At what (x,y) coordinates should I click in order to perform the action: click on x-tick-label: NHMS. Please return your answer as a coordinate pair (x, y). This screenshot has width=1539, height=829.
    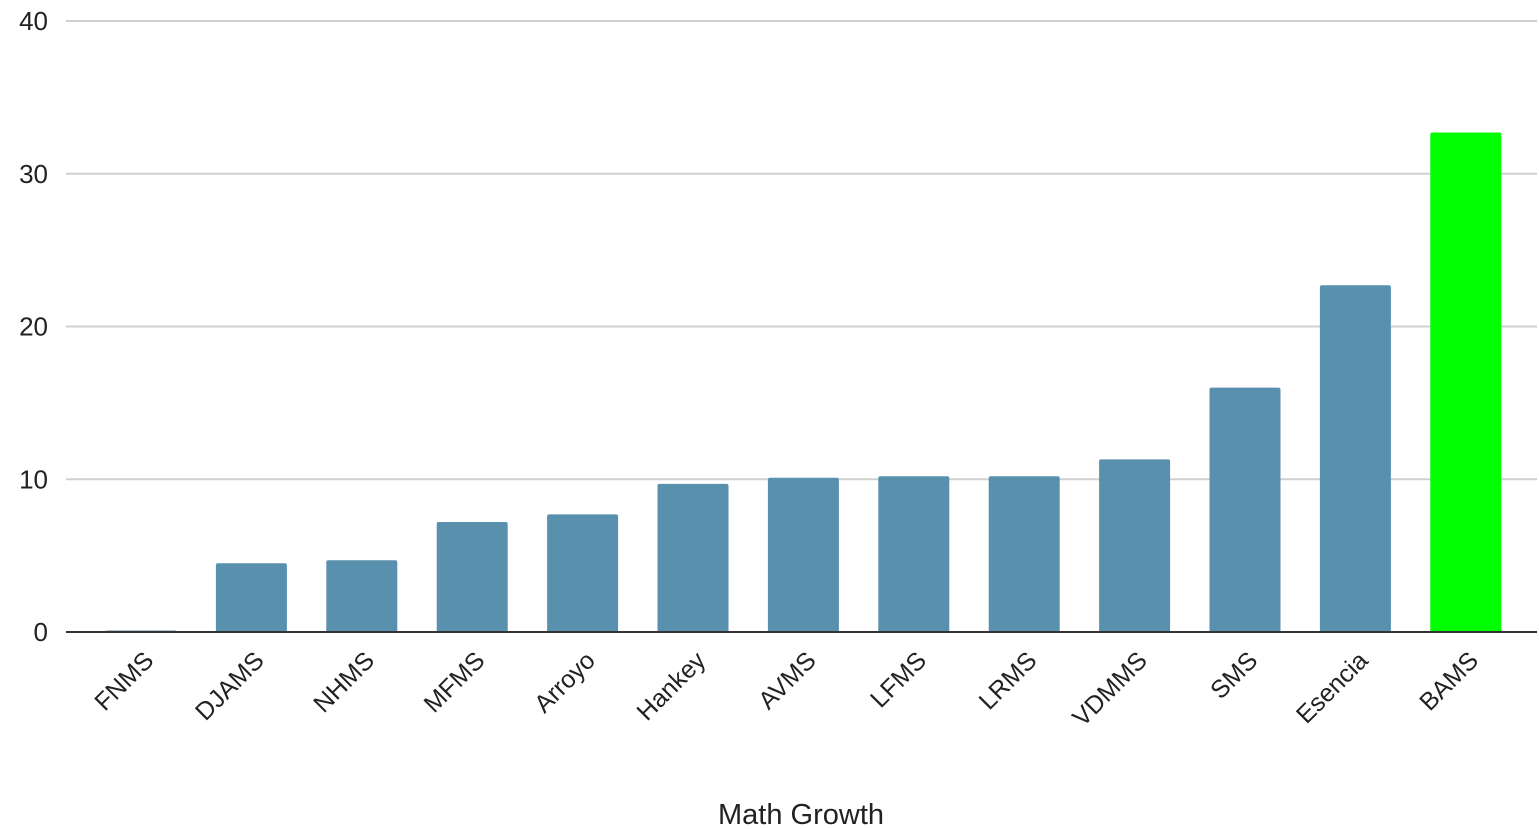
    Looking at the image, I should click on (344, 682).